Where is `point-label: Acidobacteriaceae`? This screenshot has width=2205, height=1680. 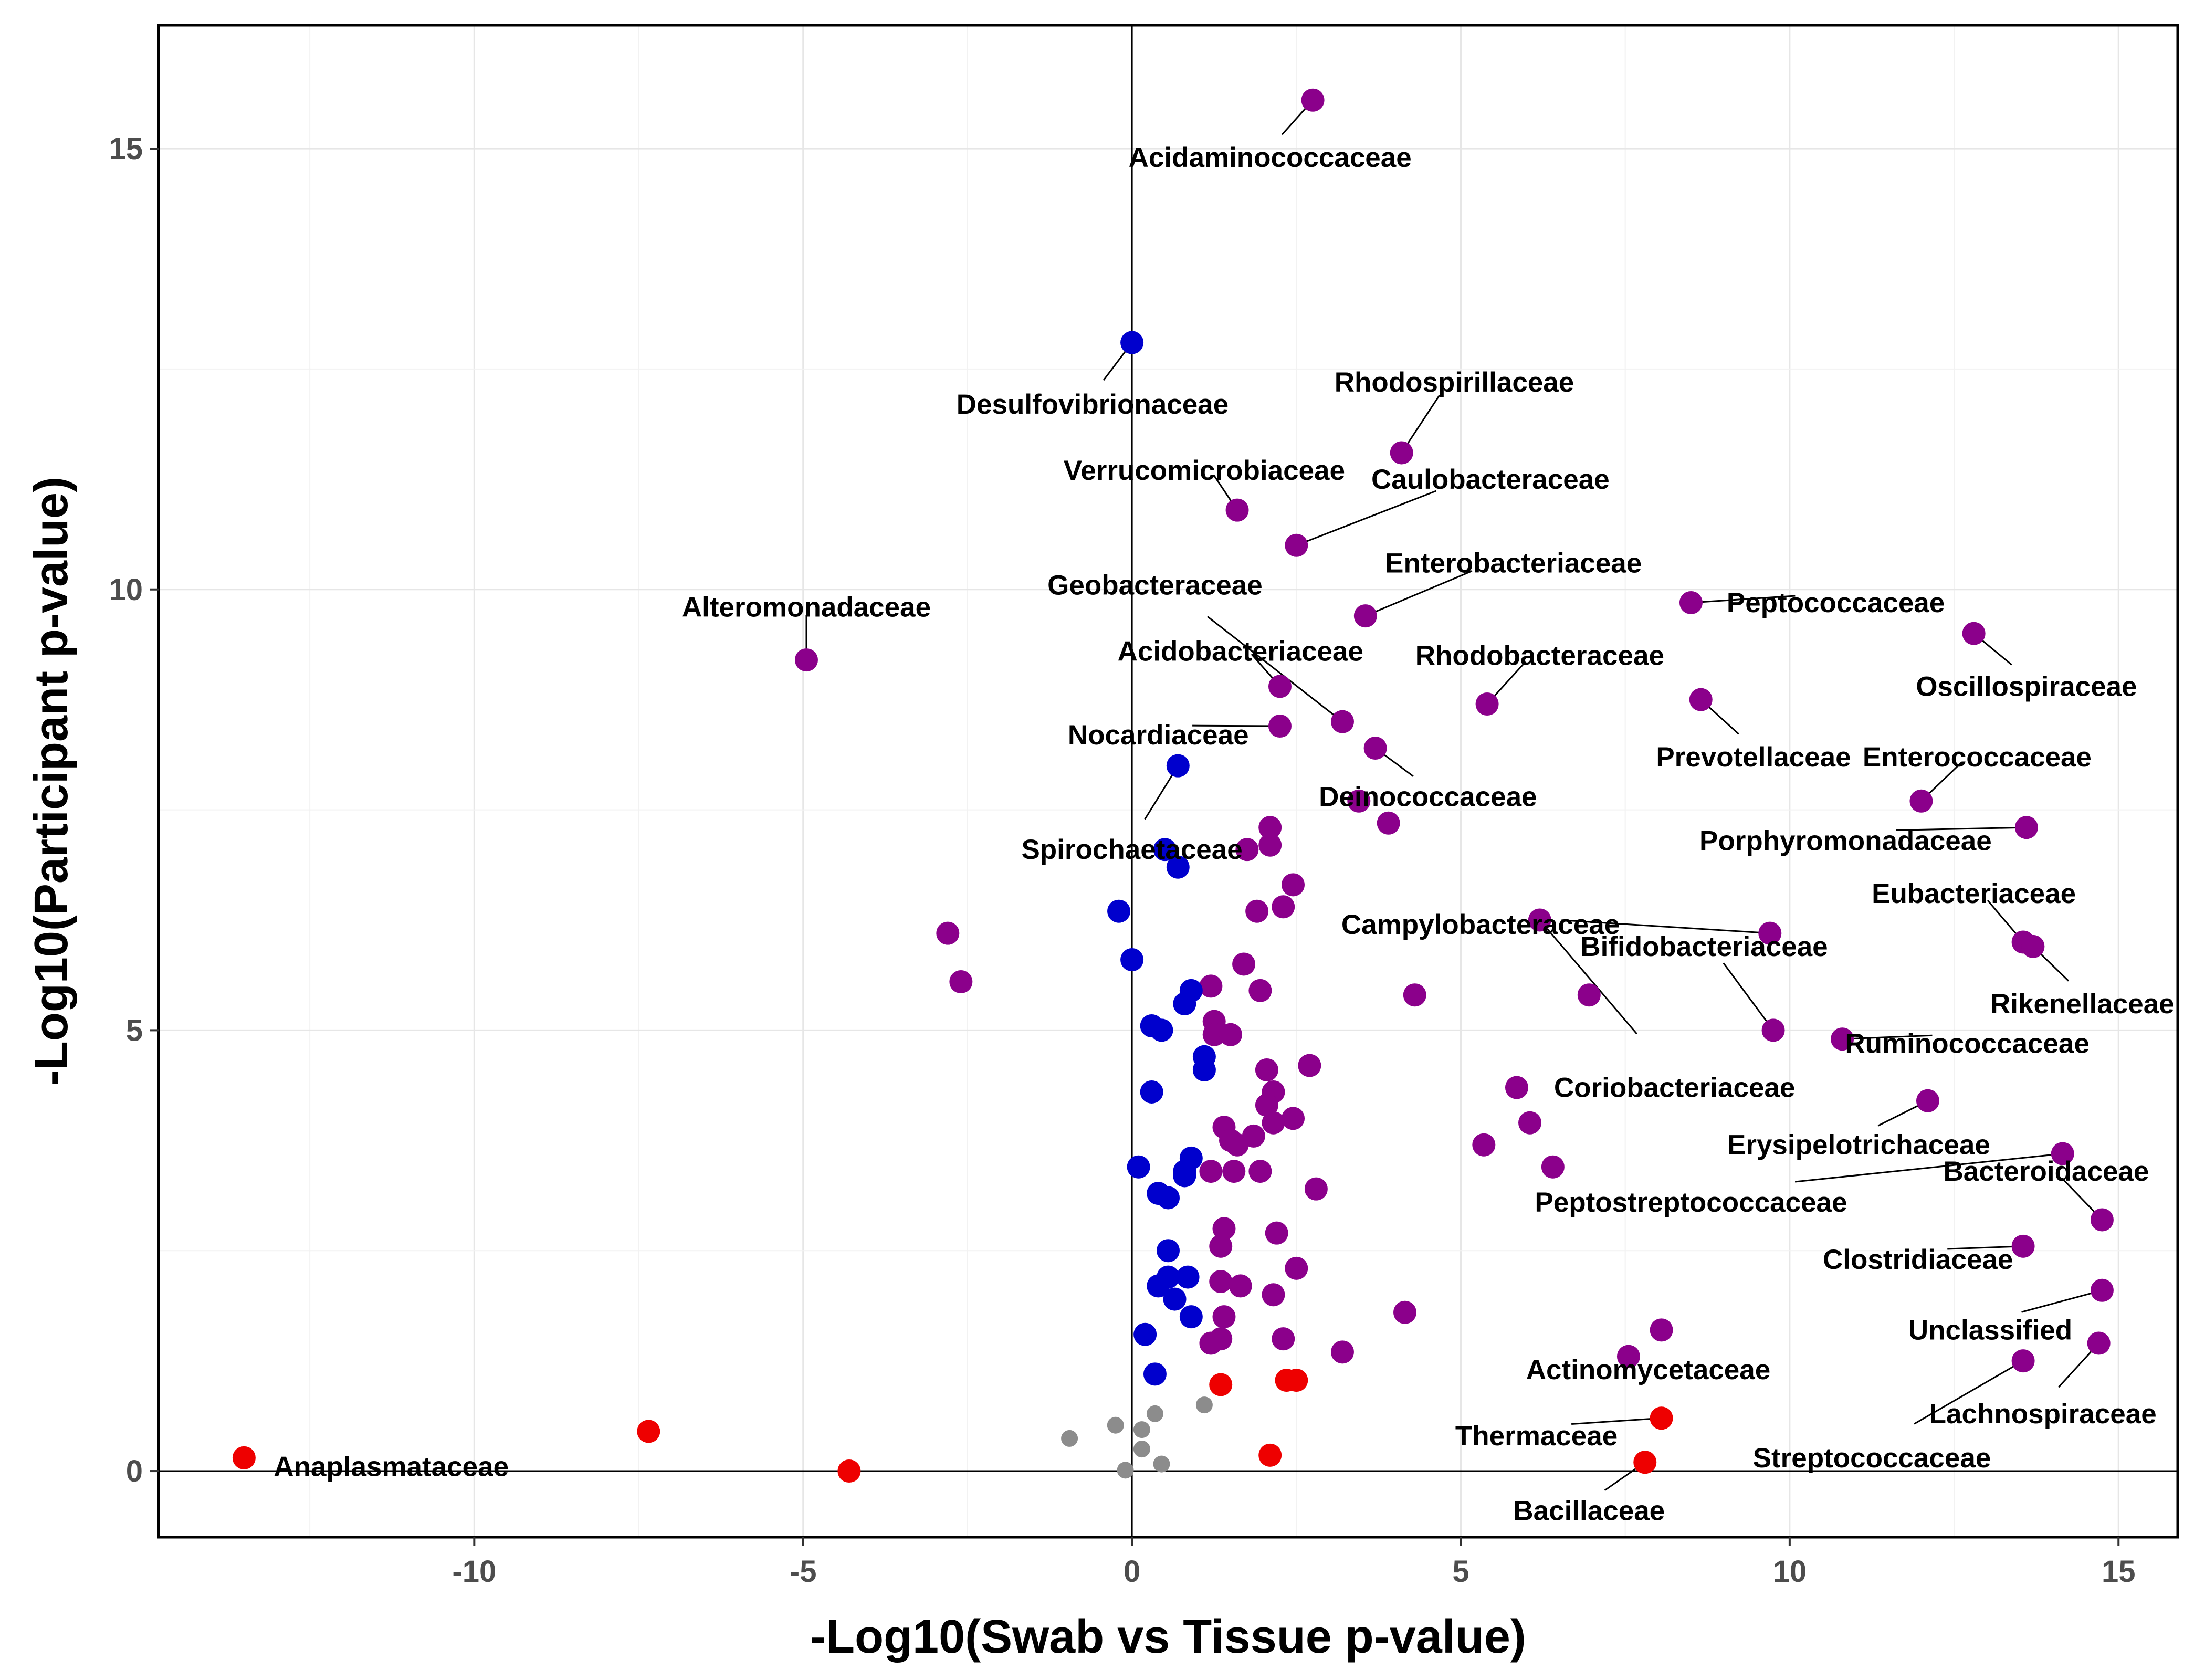
point-label: Acidobacteriaceae is located at coordinates (1240, 651).